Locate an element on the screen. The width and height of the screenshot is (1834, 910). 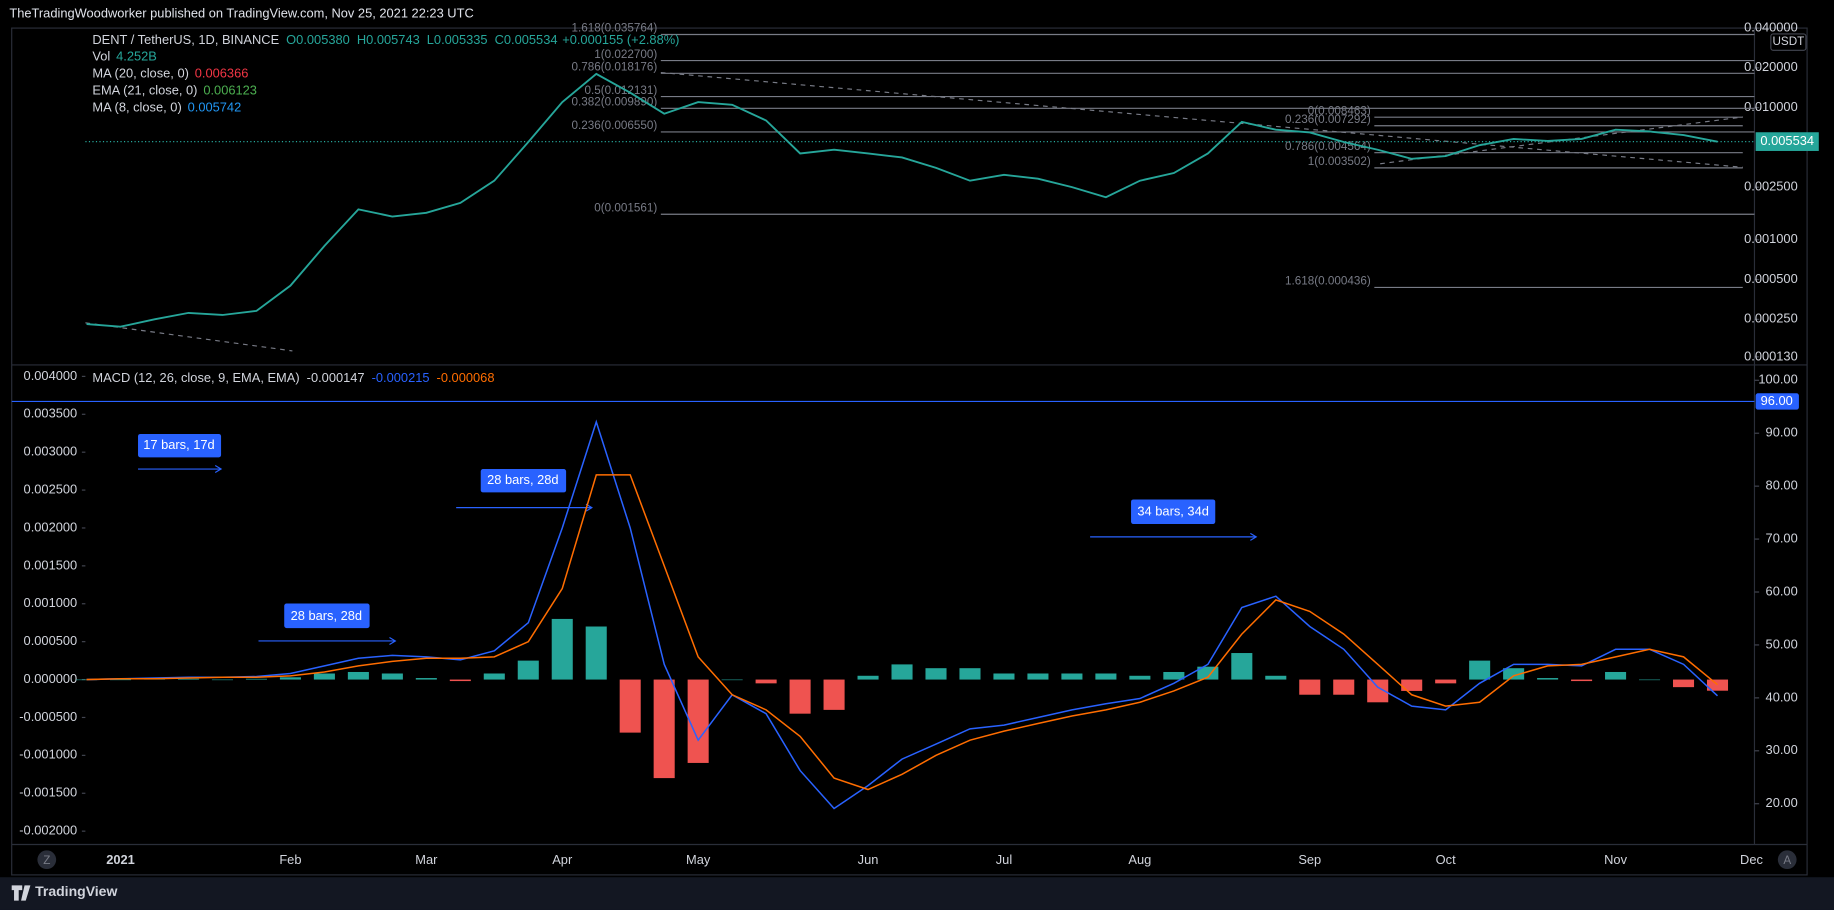
last-price-label: 0.005534 is located at coordinates (1787, 140).